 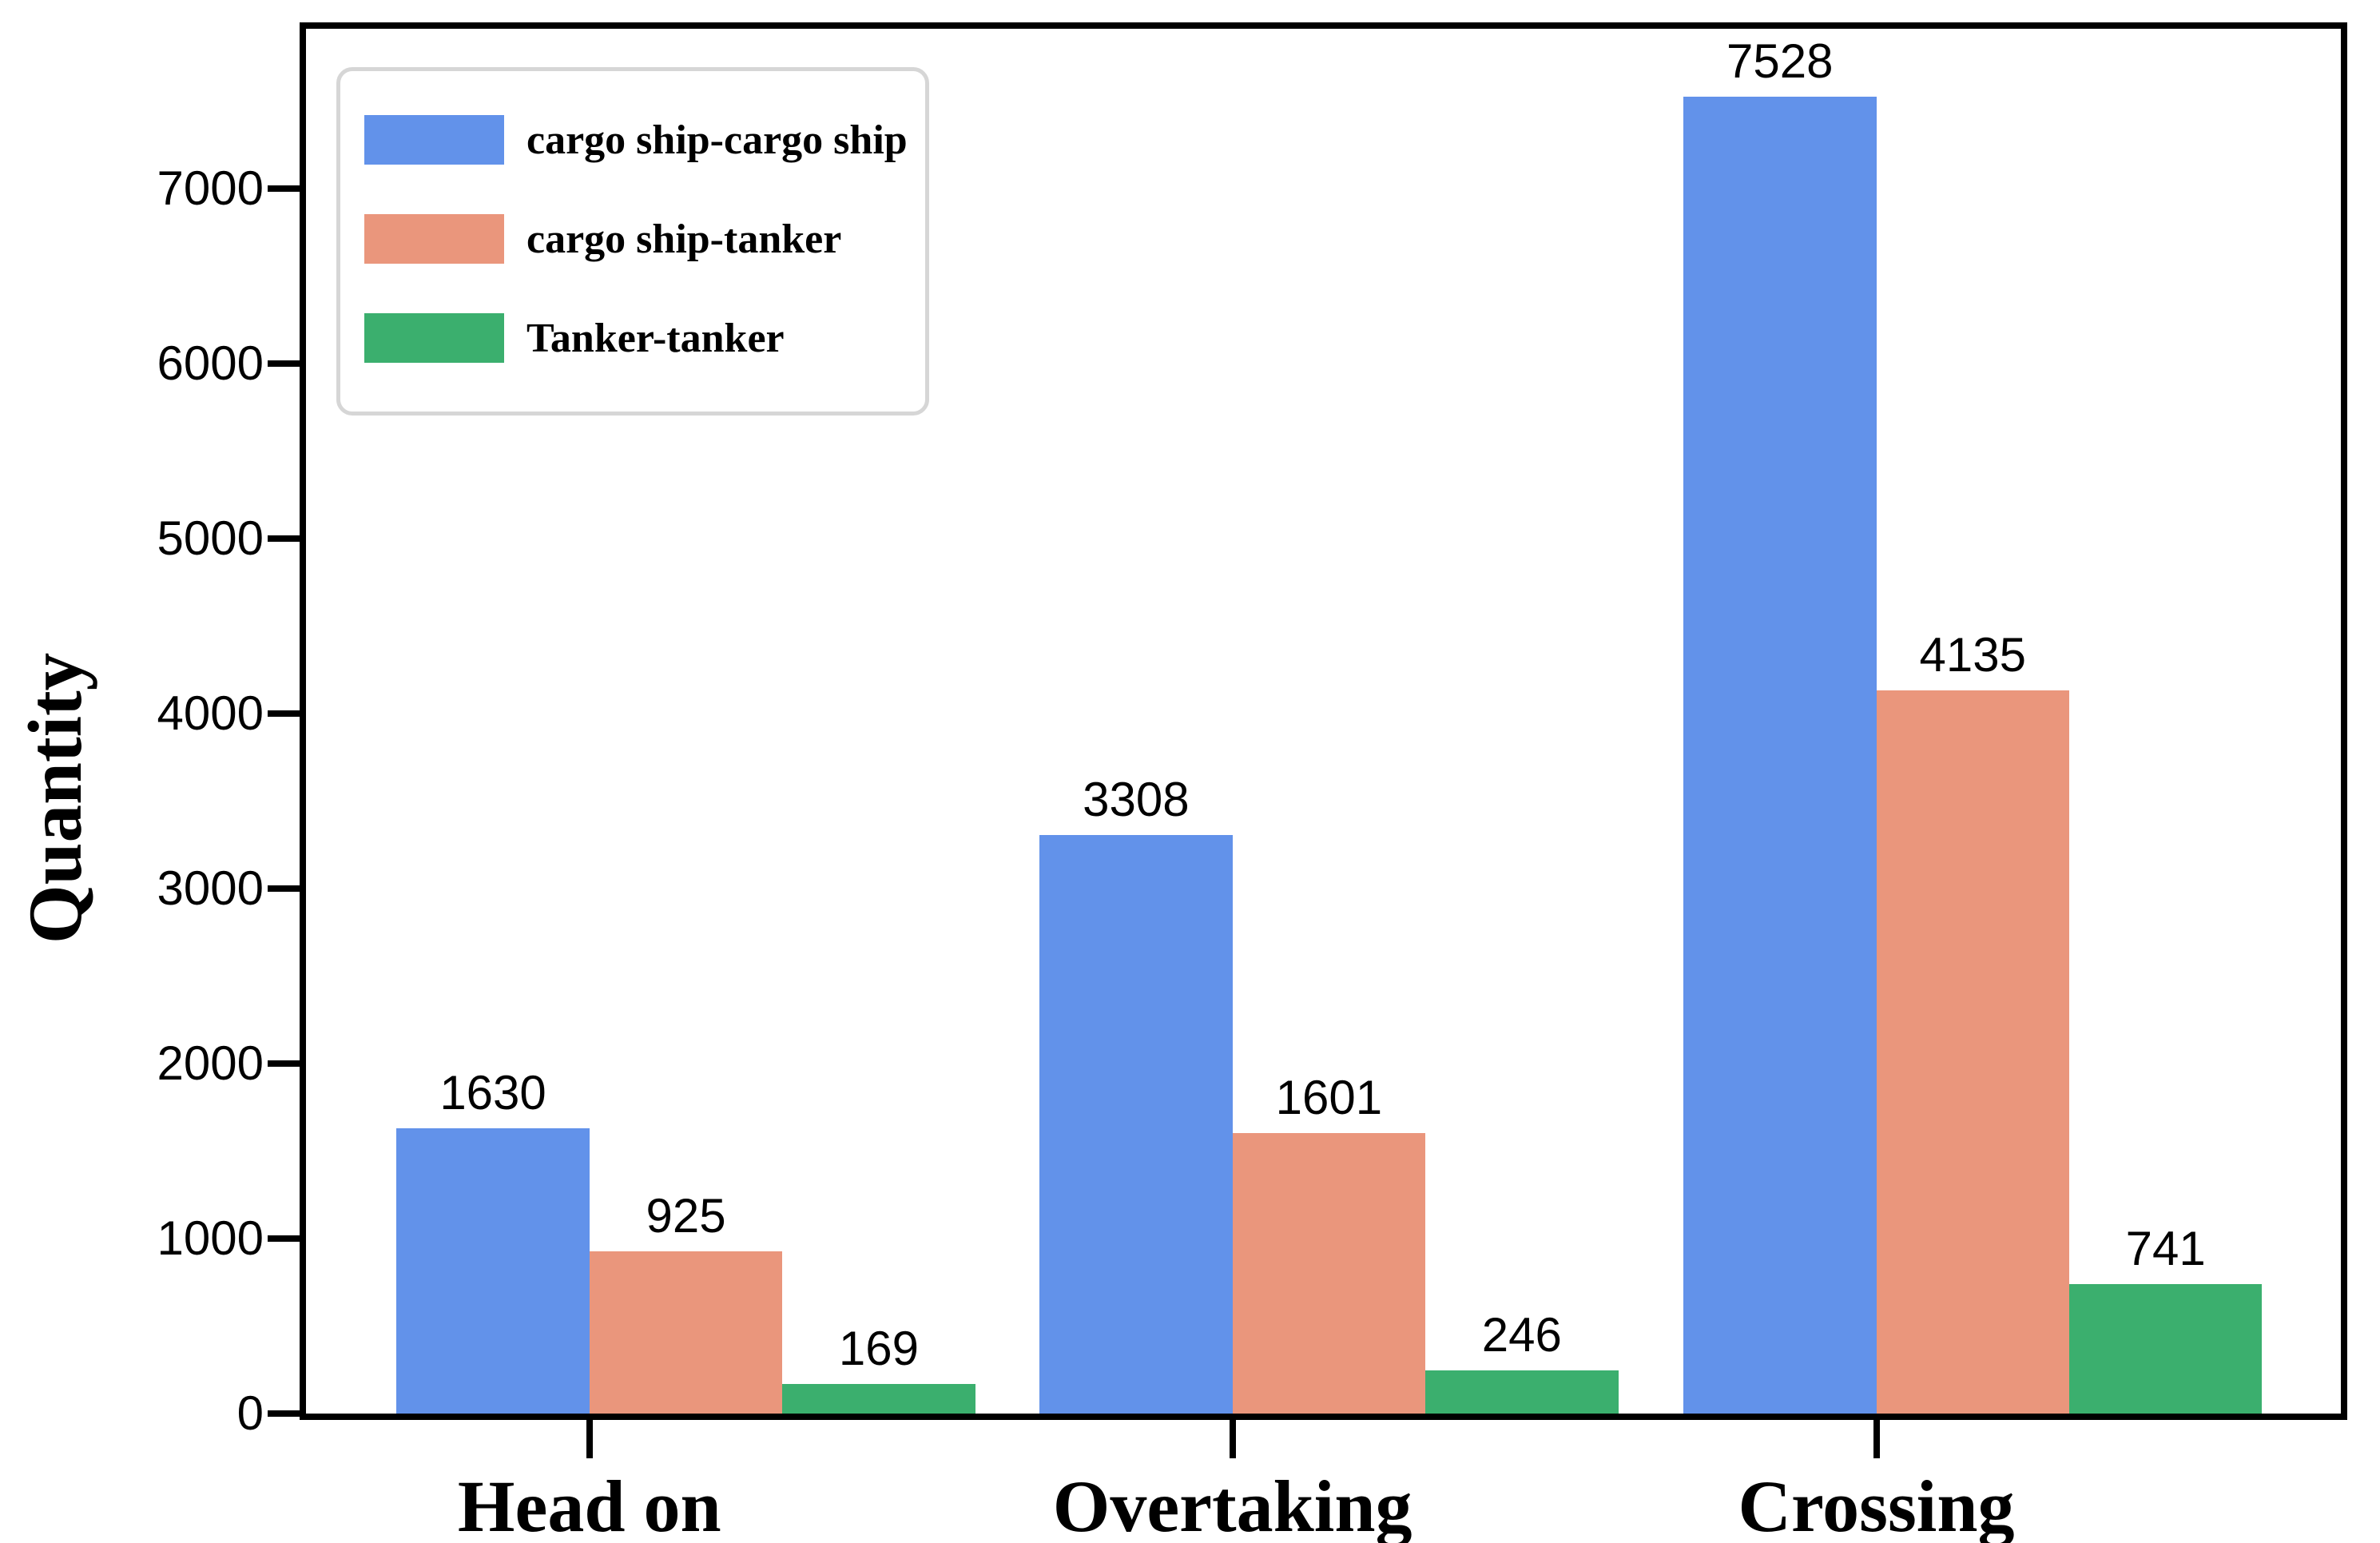 What do you see at coordinates (1780, 724) in the screenshot?
I see `bar-cargo-ship-cargo-ship-Crossing: 7528` at bounding box center [1780, 724].